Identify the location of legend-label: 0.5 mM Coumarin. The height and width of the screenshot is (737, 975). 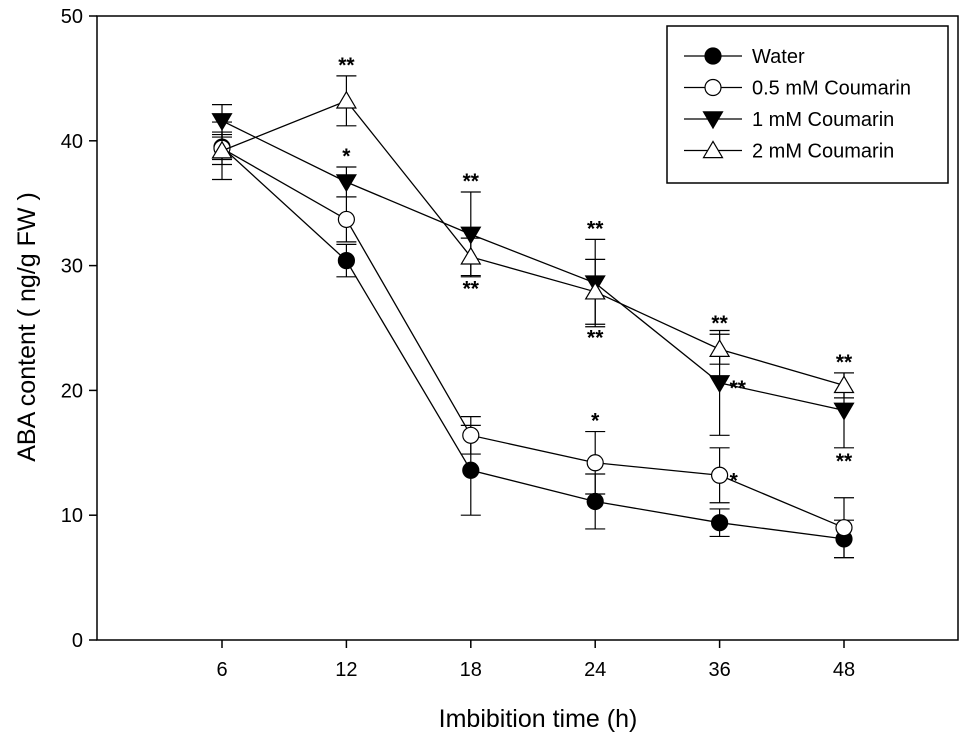
(831, 89).